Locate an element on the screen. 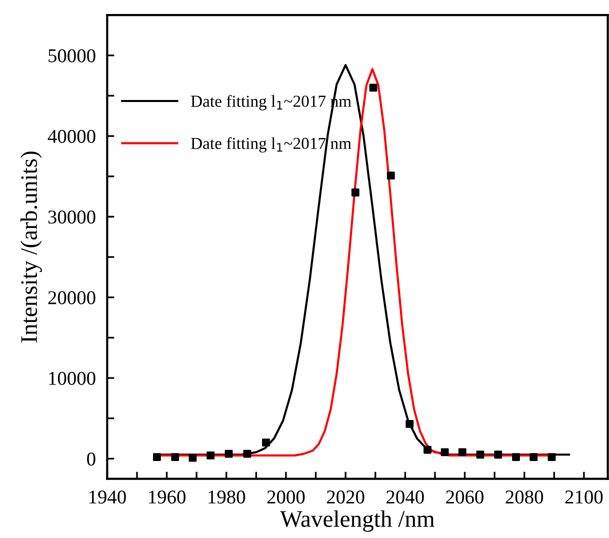  x-tick-label: 1980 is located at coordinates (227, 497).